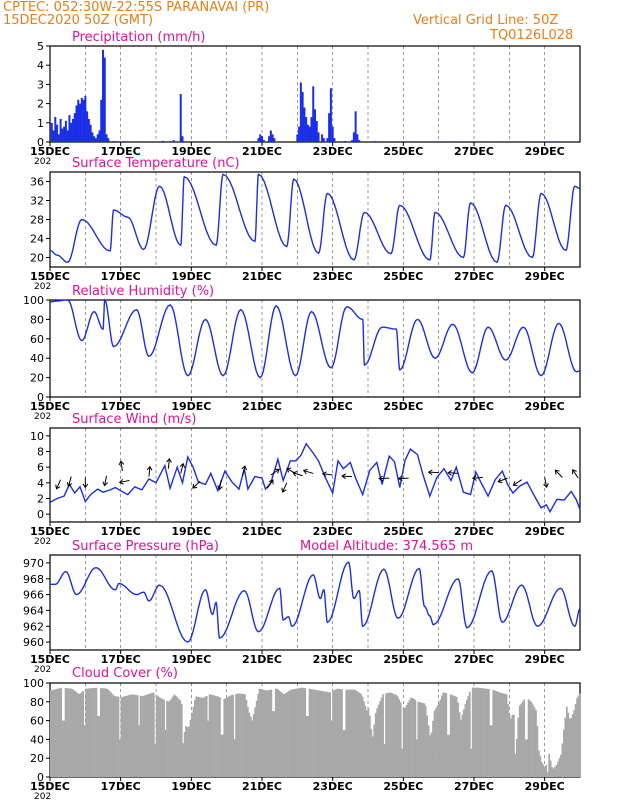 The width and height of the screenshot is (618, 800). I want to click on grid-note-label: Vertical Grid Line: 50Z, so click(486, 20).